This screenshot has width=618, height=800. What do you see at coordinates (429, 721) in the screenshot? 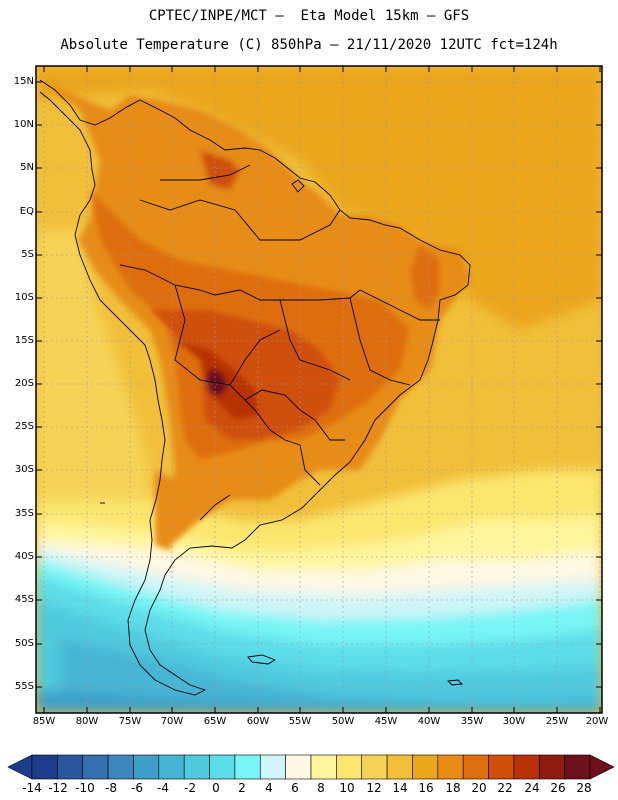
I see `lon-label: 40W` at bounding box center [429, 721].